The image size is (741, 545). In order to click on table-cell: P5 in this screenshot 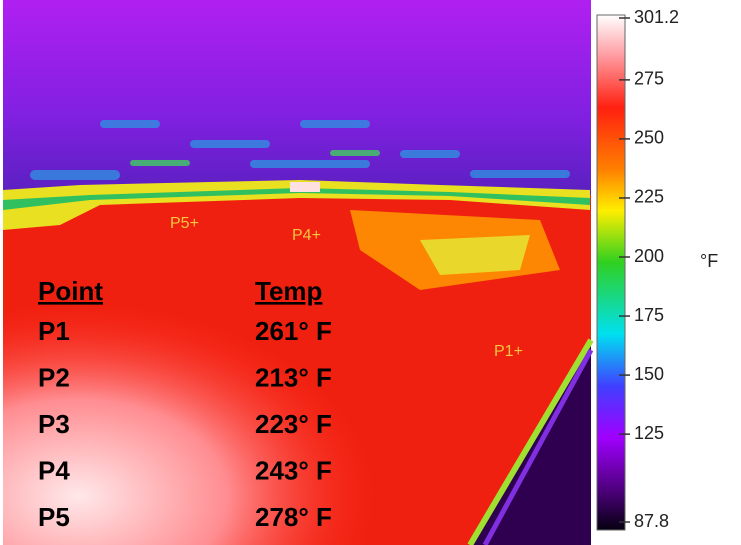, I will do `click(54, 517)`.